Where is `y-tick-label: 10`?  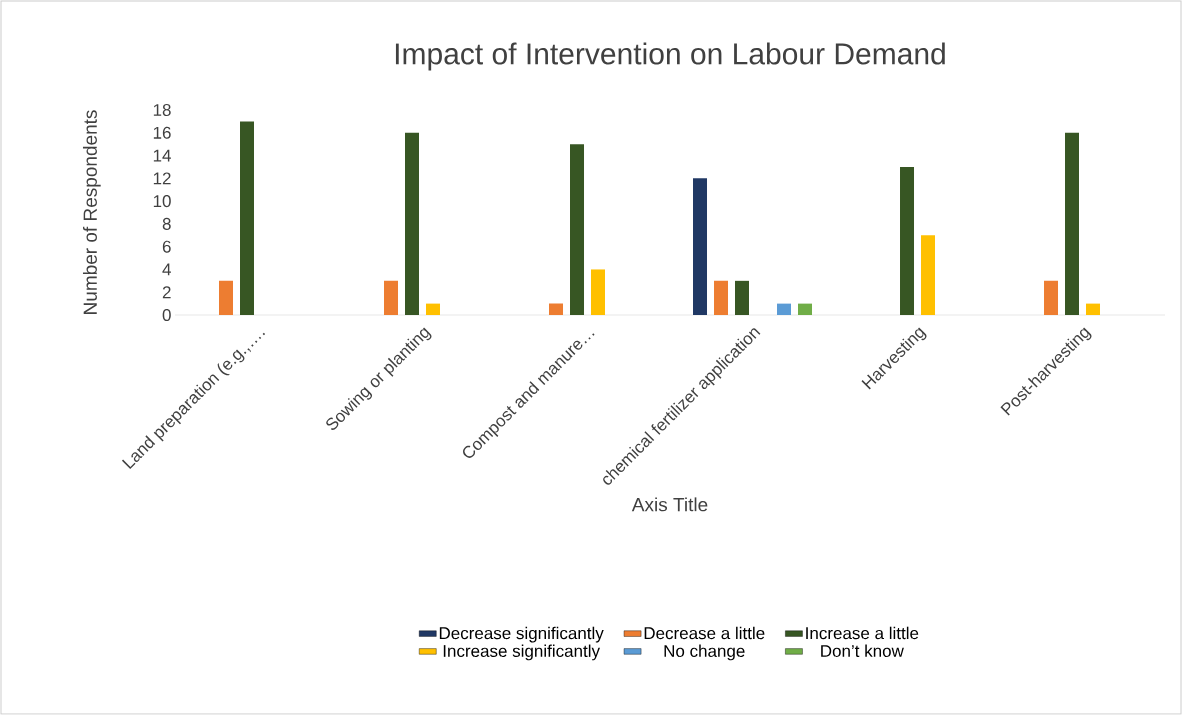 y-tick-label: 10 is located at coordinates (162, 201).